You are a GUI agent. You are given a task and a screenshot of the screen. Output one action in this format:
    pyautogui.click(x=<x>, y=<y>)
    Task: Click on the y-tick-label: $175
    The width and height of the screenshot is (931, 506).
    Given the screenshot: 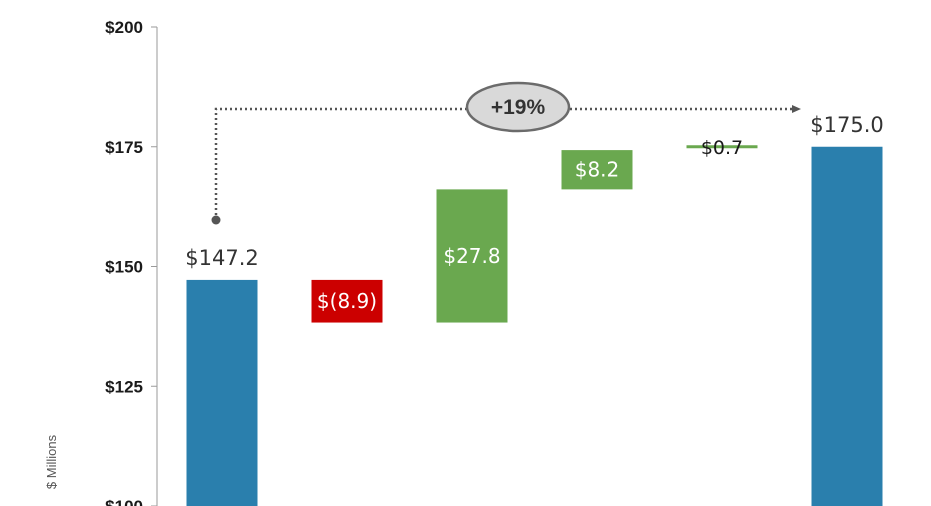 What is the action you would take?
    pyautogui.click(x=124, y=147)
    